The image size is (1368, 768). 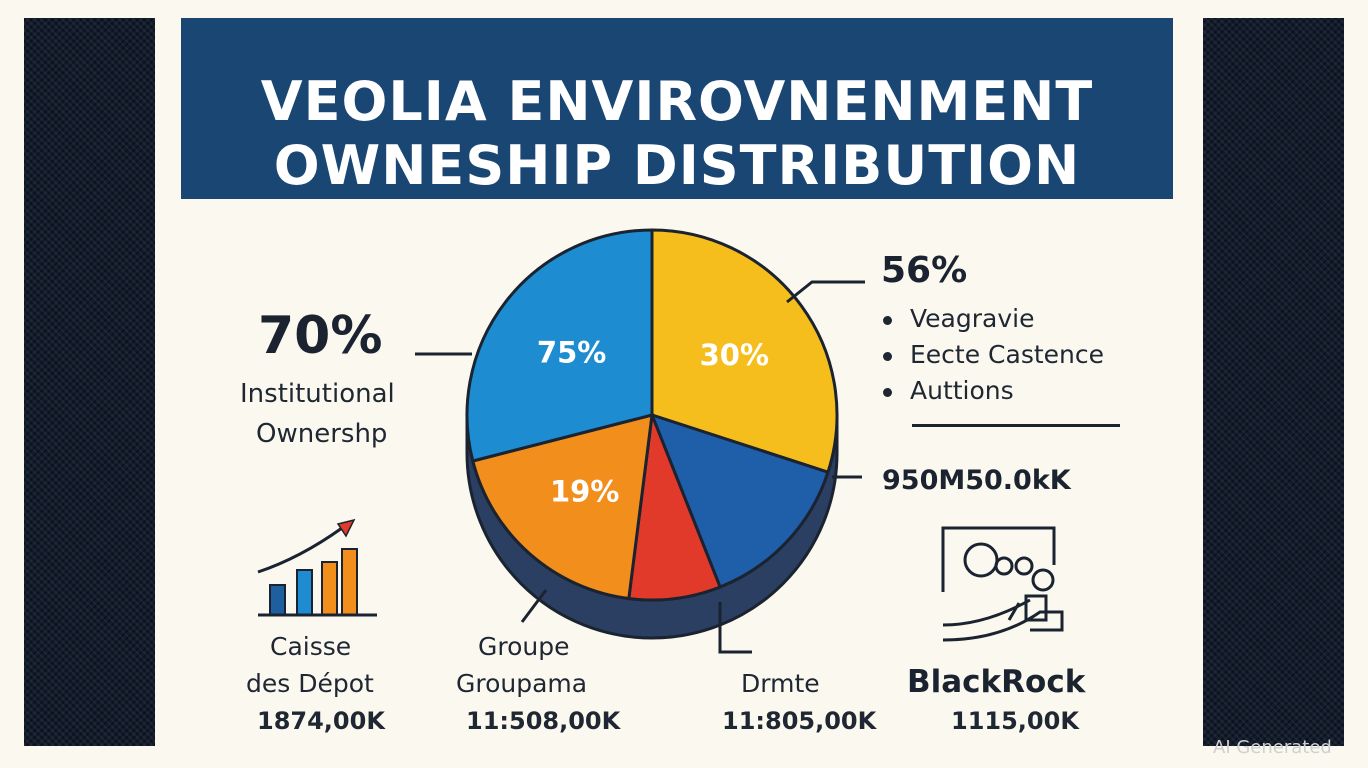 What do you see at coordinates (524, 646) in the screenshot?
I see `holder-2-name-line1: Groupe` at bounding box center [524, 646].